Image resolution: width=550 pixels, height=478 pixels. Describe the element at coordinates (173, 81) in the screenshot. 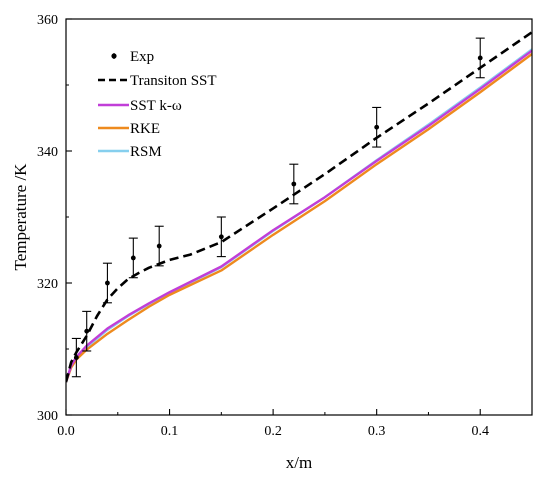

I see `legend-transition-sst-label: Transiton SST` at that location.